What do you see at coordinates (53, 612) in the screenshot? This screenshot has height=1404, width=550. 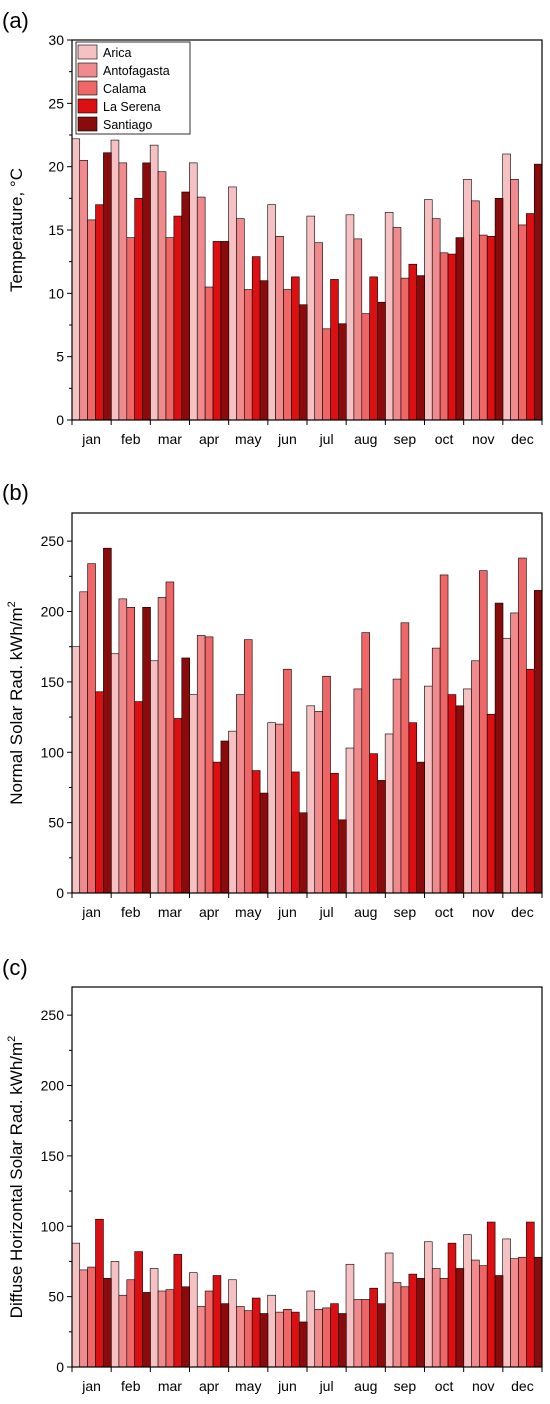 I see `y-tick-label: 200` at bounding box center [53, 612].